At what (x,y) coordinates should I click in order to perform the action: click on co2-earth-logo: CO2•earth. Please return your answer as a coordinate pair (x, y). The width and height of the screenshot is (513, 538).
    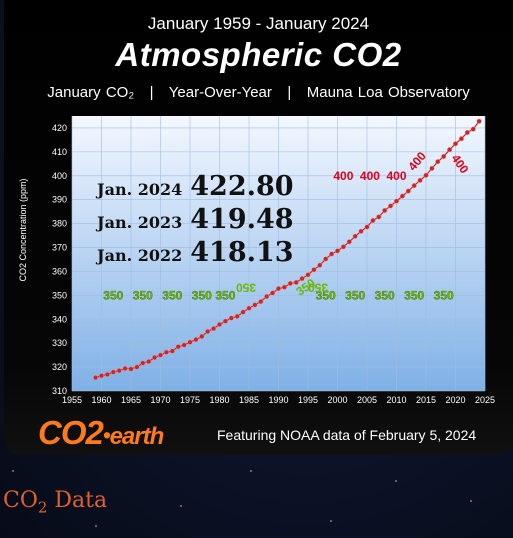
    Looking at the image, I should click on (101, 433).